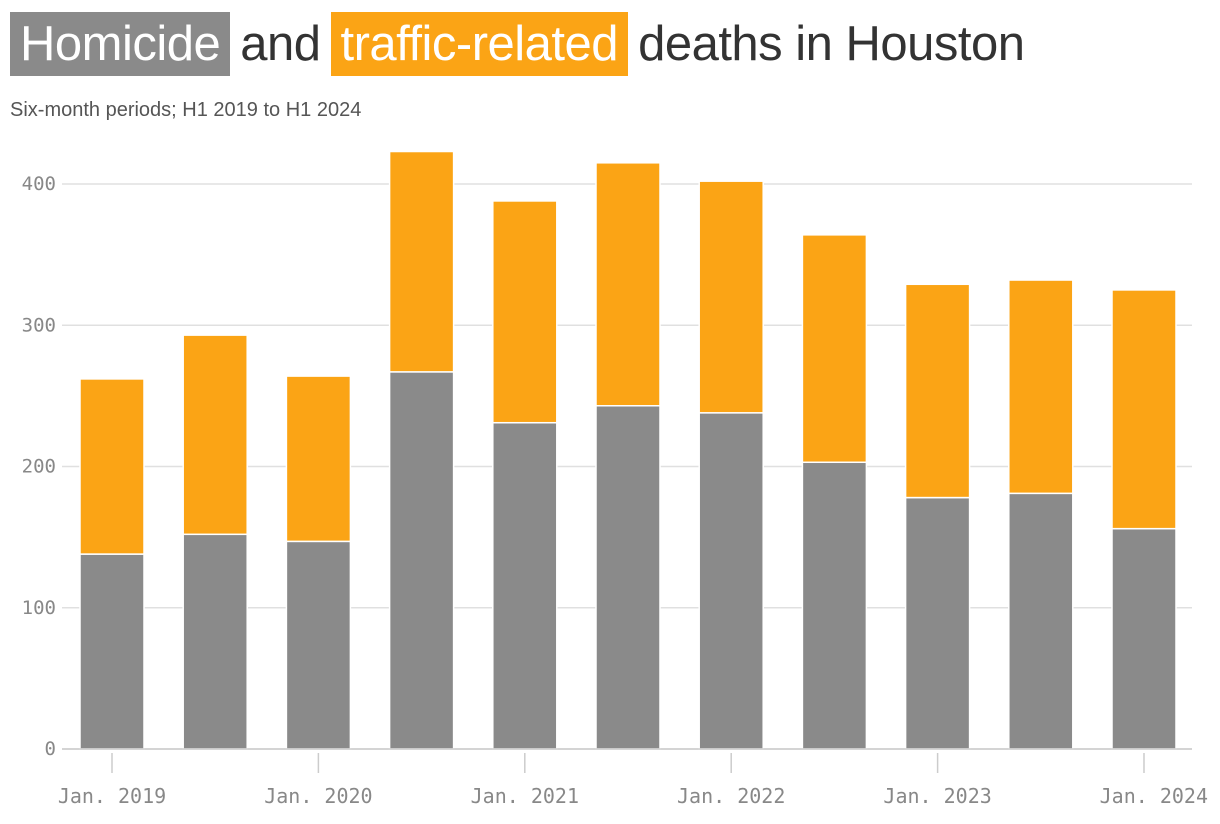  What do you see at coordinates (39, 184) in the screenshot?
I see `y-tick-label-400: 400` at bounding box center [39, 184].